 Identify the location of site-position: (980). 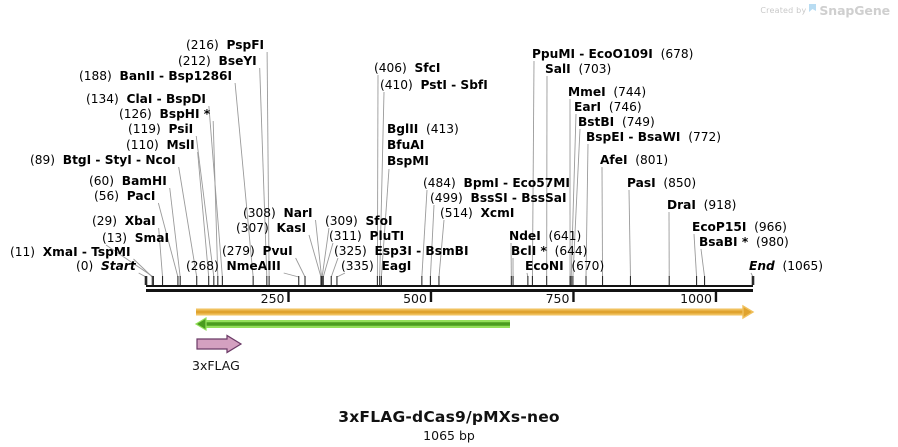
(772, 242).